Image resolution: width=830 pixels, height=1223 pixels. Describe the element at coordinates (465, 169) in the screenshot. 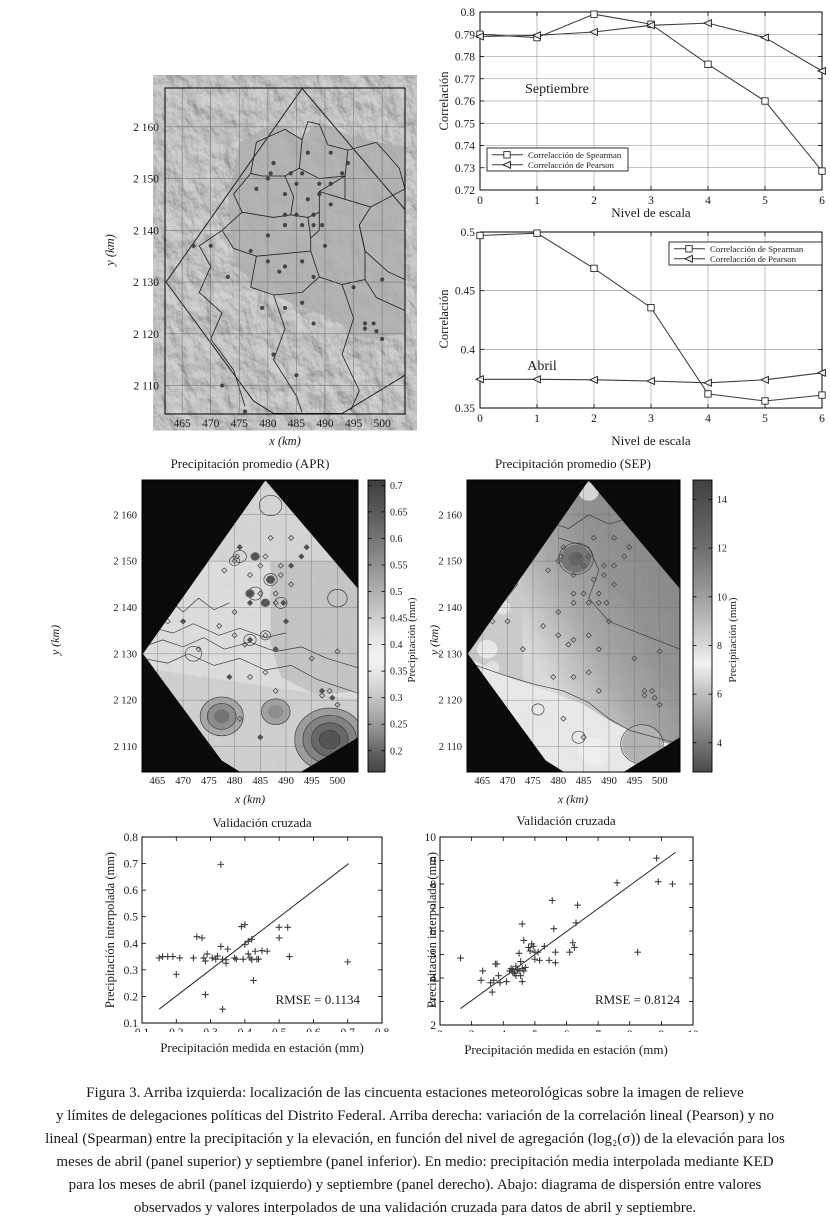

I see `svg-text: 0.73` at that location.